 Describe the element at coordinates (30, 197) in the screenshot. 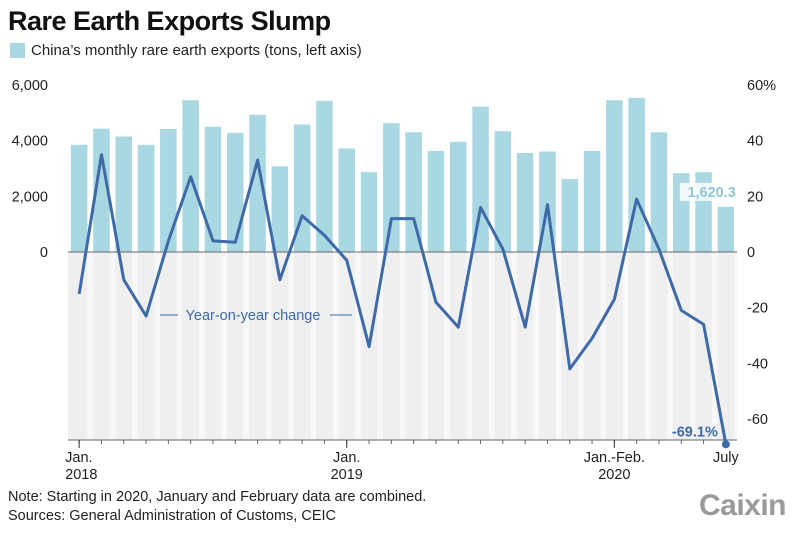

I see `left-tick-label: 2,000` at that location.